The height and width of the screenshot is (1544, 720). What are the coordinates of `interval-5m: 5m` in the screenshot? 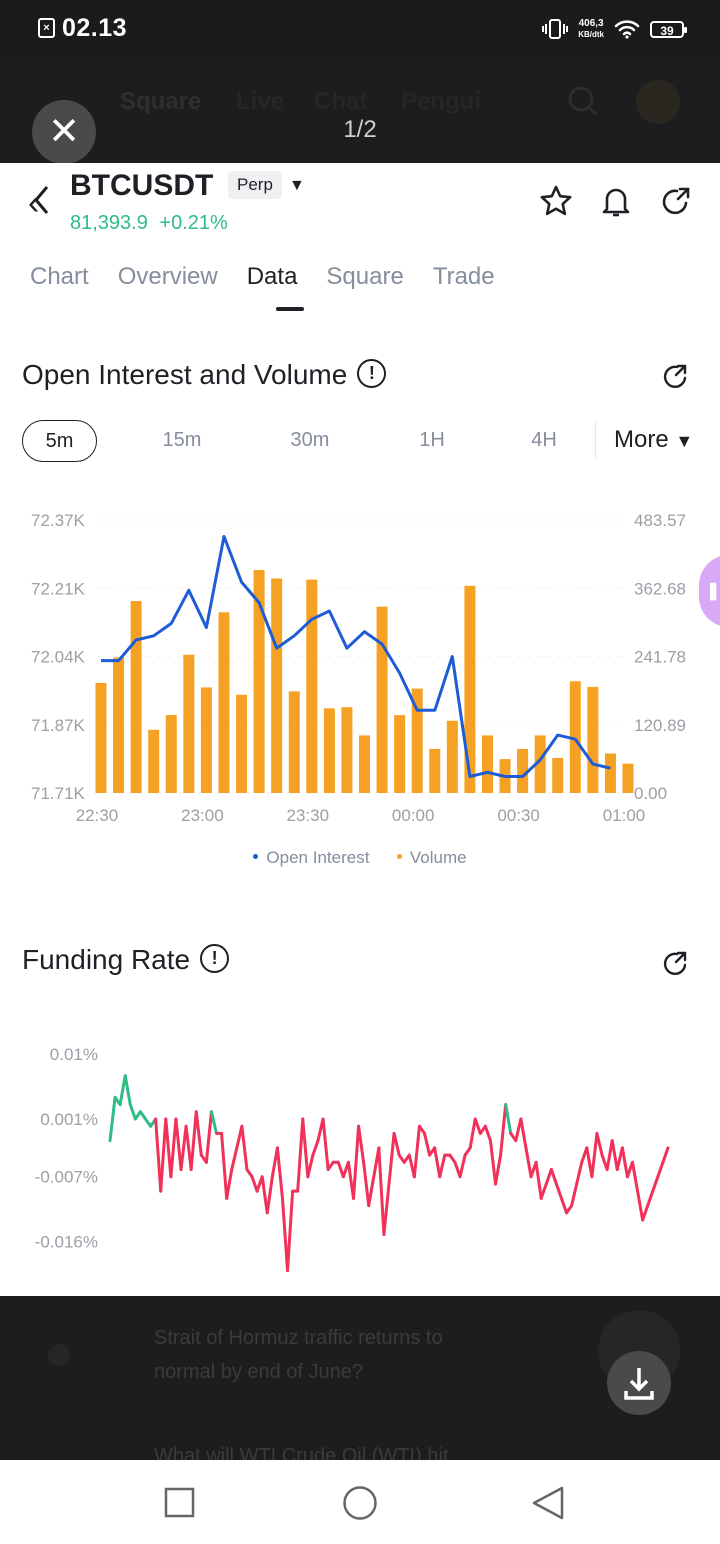 It's located at (59, 441).